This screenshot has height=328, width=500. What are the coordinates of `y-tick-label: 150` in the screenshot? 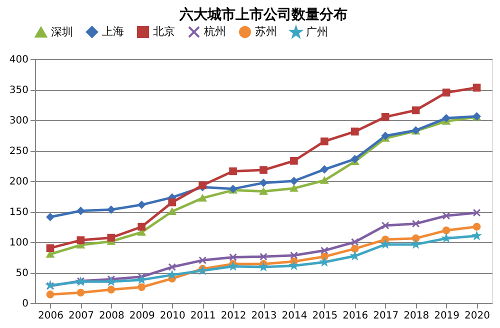 It's located at (18, 212).